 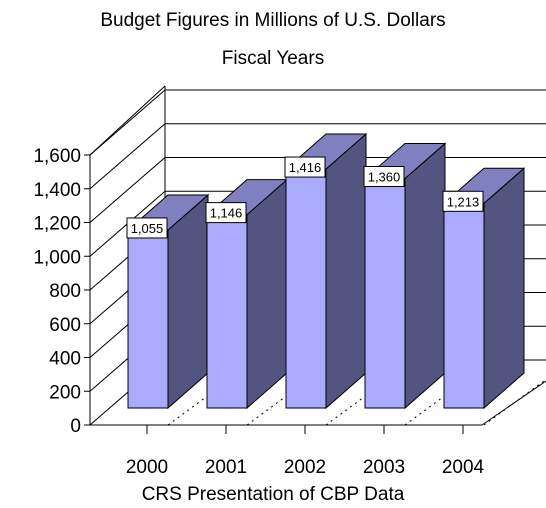 What do you see at coordinates (273, 494) in the screenshot?
I see `x-axis-label: CRS Presentation of CBP Data` at bounding box center [273, 494].